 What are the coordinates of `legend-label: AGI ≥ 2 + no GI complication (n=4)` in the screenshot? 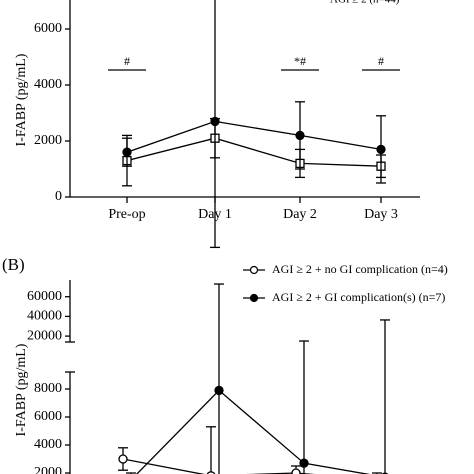 It's located at (360, 269).